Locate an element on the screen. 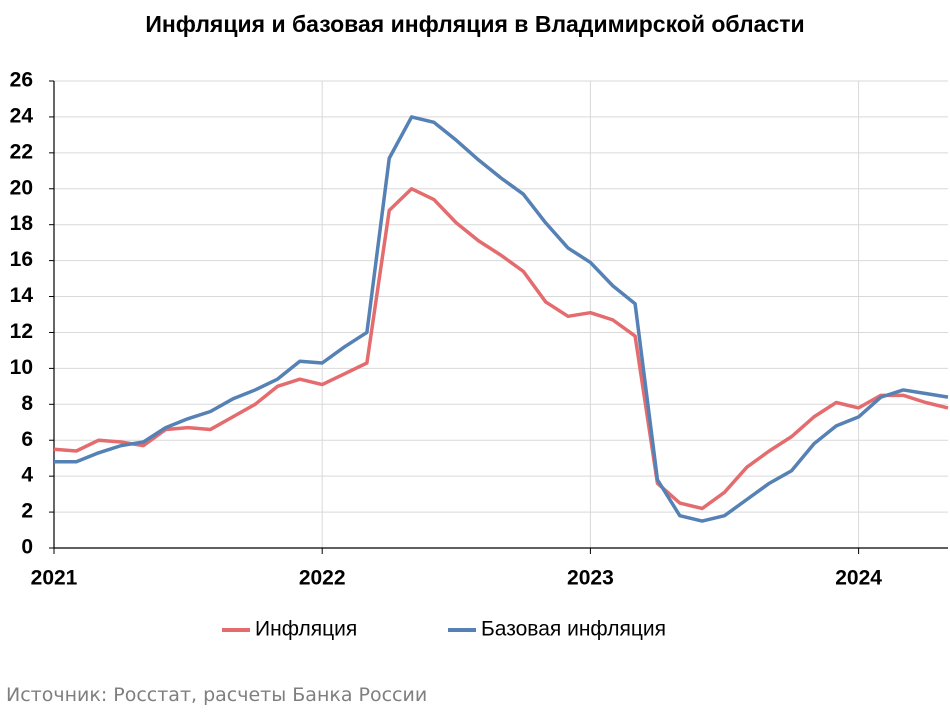  y-tick-label: 24 is located at coordinates (22, 115).